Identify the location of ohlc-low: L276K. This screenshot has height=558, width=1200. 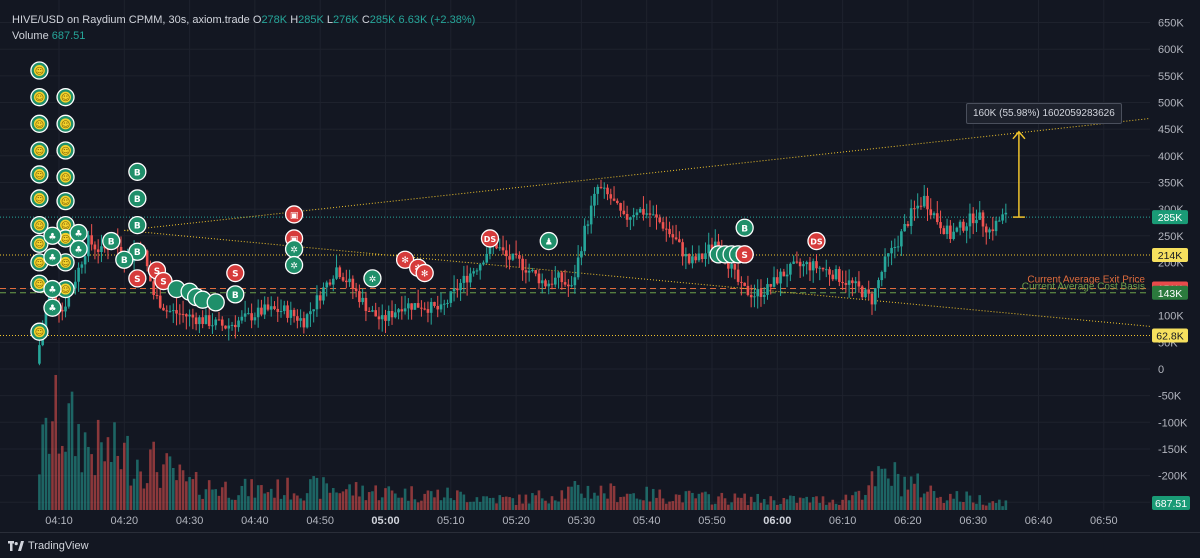
(342, 20).